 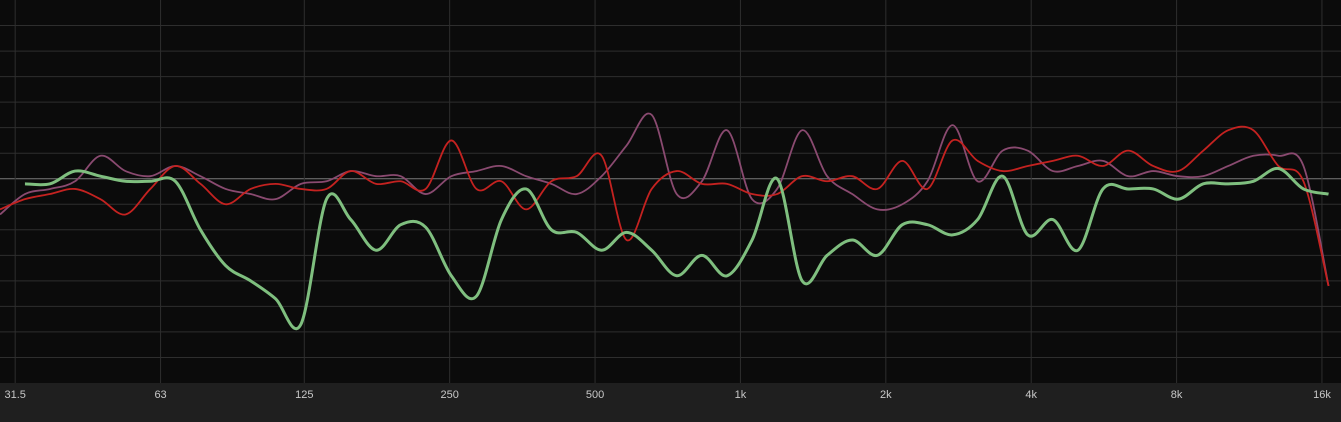 What do you see at coordinates (1322, 395) in the screenshot?
I see `x-tick-label: 16k` at bounding box center [1322, 395].